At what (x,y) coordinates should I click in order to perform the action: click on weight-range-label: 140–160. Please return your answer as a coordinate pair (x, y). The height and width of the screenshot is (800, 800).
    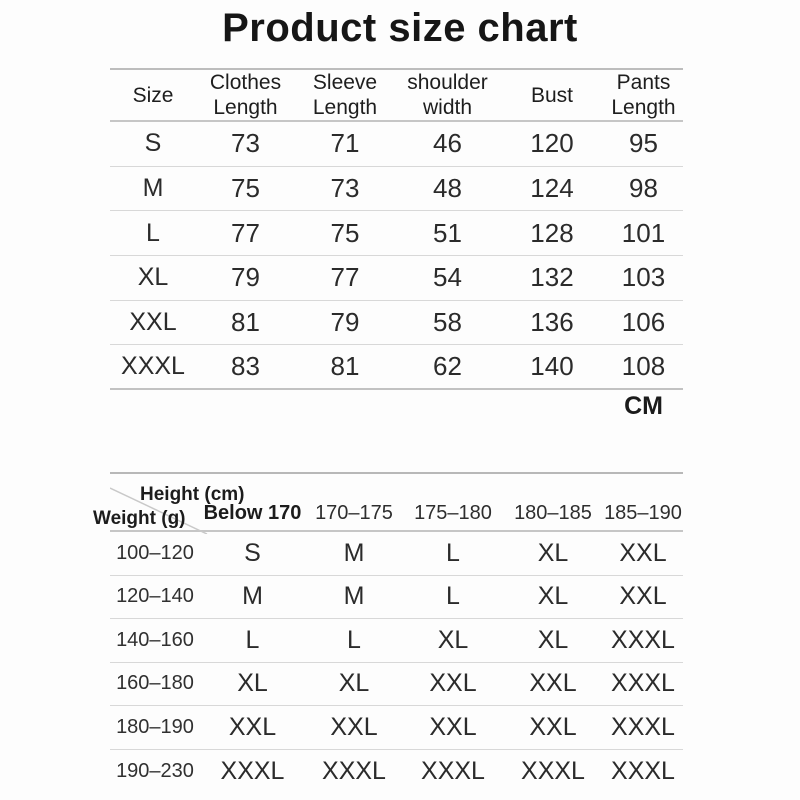
    Looking at the image, I should click on (155, 639).